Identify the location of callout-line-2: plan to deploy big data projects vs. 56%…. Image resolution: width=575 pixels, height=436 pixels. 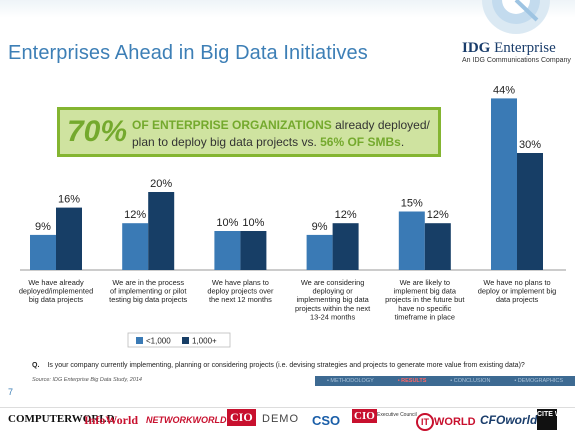
(268, 142).